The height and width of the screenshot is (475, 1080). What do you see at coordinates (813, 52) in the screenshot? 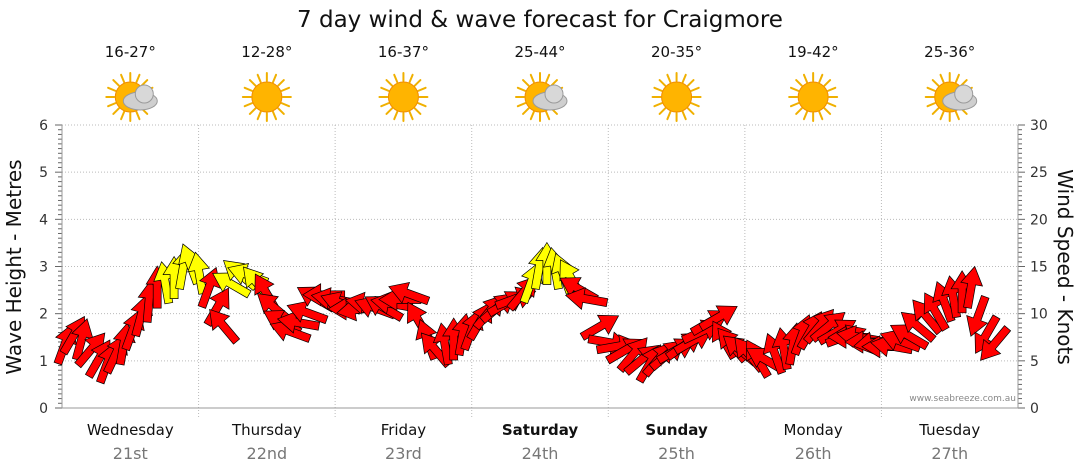
I see `temperature-range: 19-42°` at bounding box center [813, 52].